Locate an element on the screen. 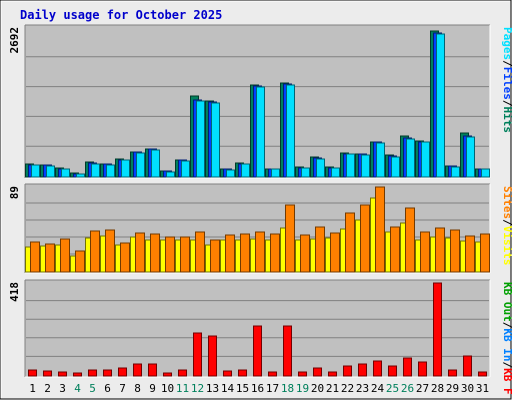 Image resolution: width=512 pixels, height=400 pixels. legend-item: Pages is located at coordinates (506, 43).